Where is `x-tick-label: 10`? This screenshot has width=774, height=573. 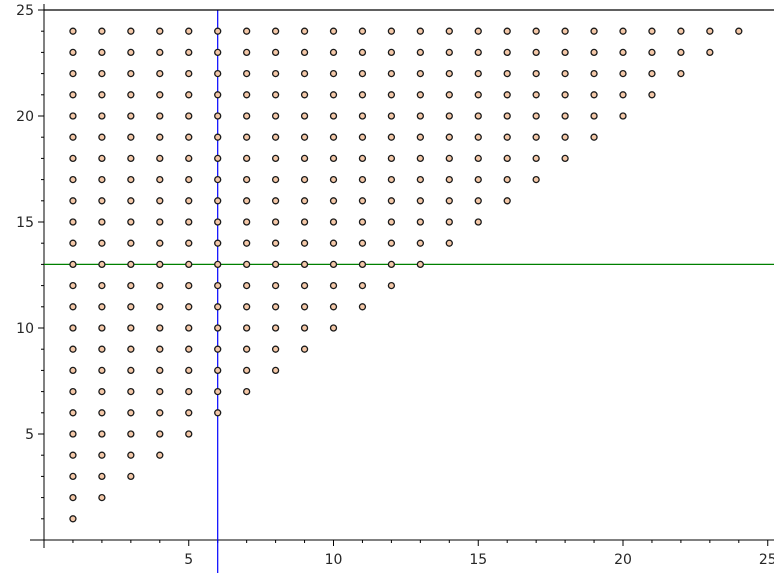
x-tick-label: 10 is located at coordinates (334, 560).